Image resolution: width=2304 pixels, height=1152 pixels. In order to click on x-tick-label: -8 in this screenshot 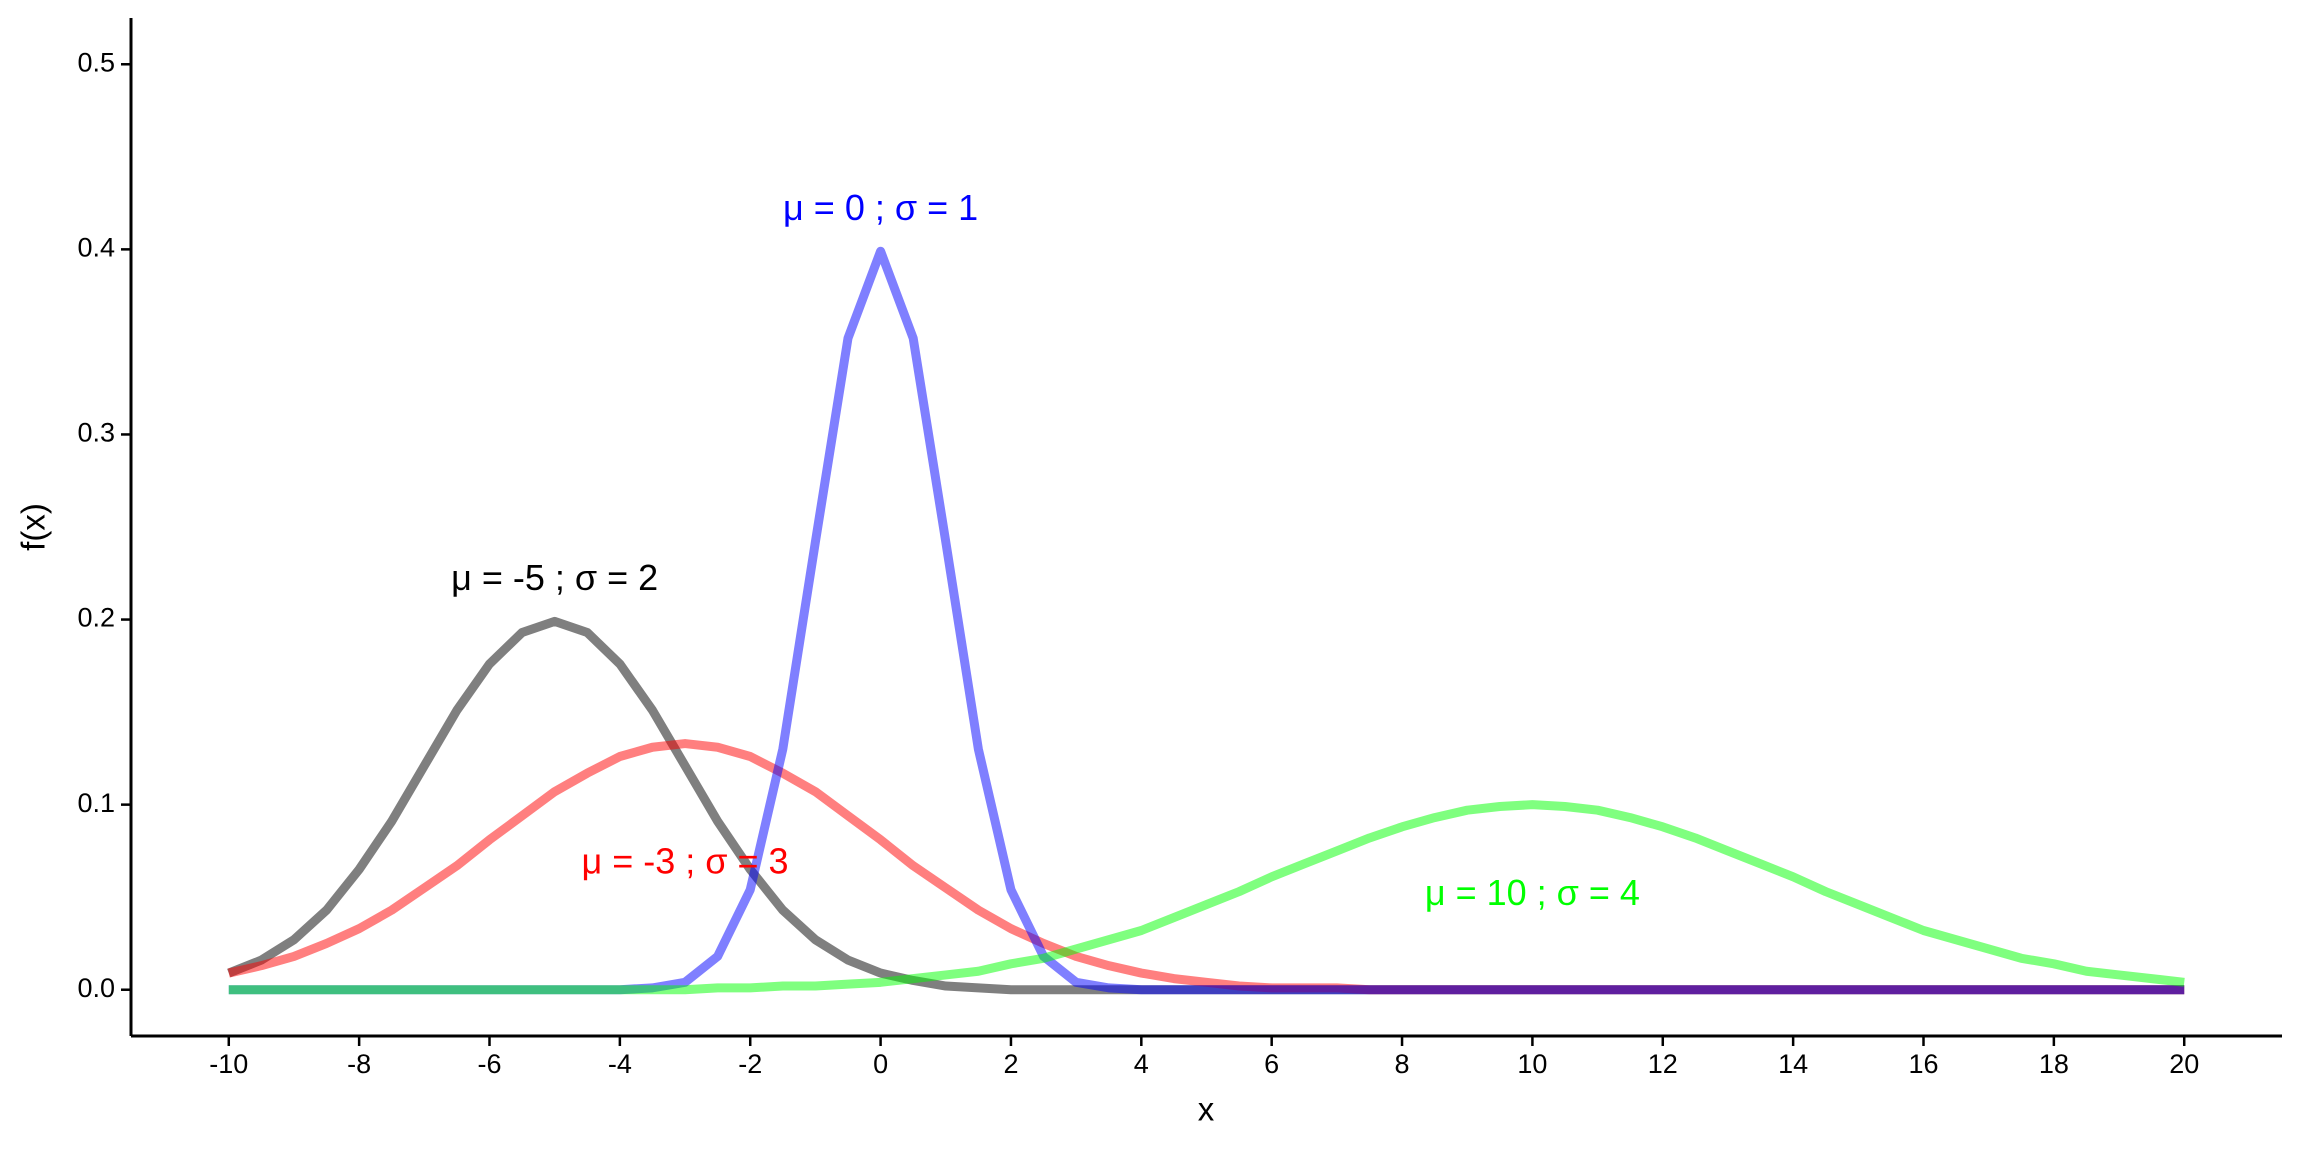, I will do `click(359, 1064)`.